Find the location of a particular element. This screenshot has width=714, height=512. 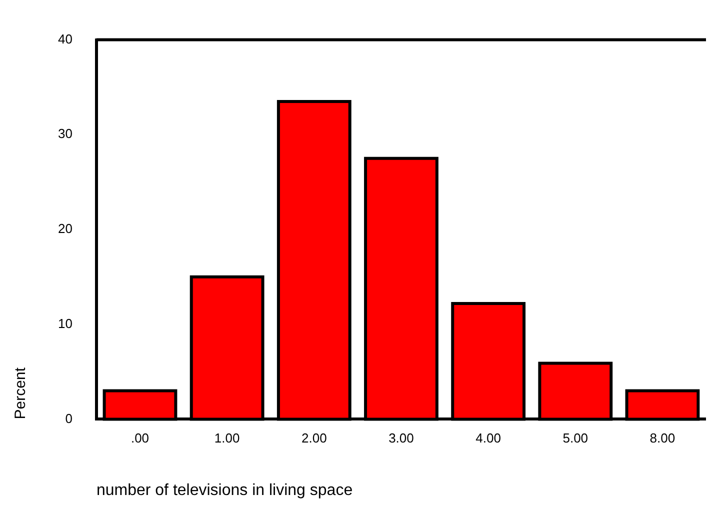

x-tick-label: 4.00 is located at coordinates (488, 438).